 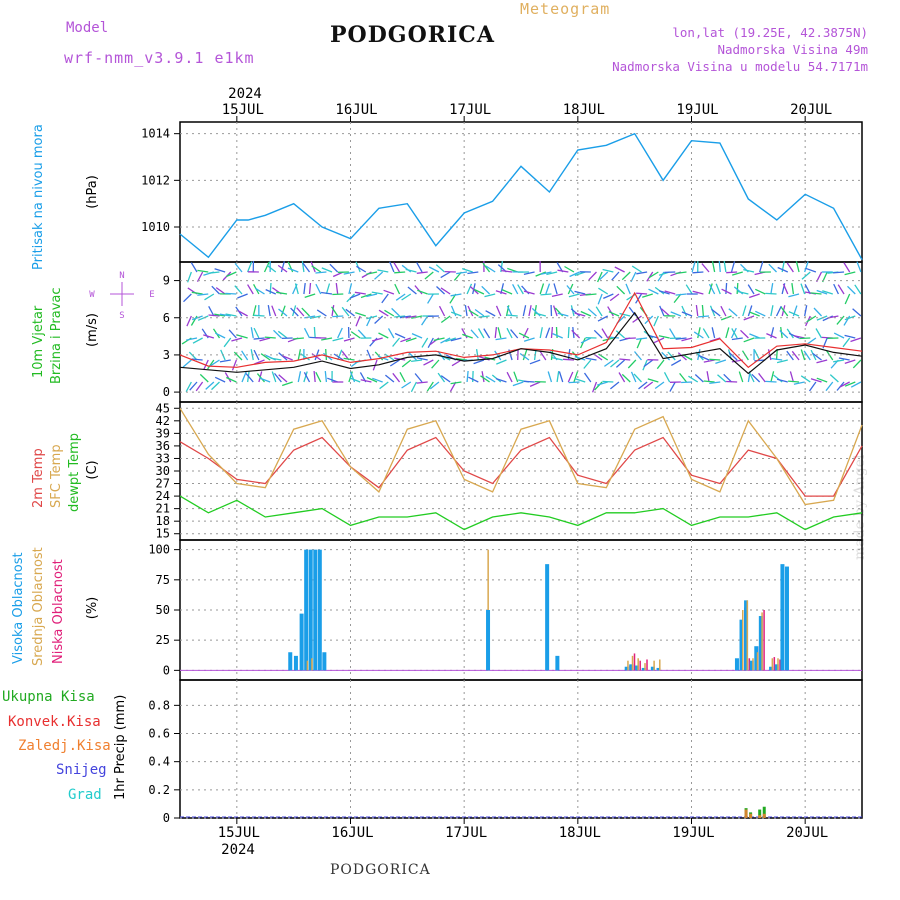 What do you see at coordinates (521, 749) in the screenshot?
I see `panel-frame` at bounding box center [521, 749].